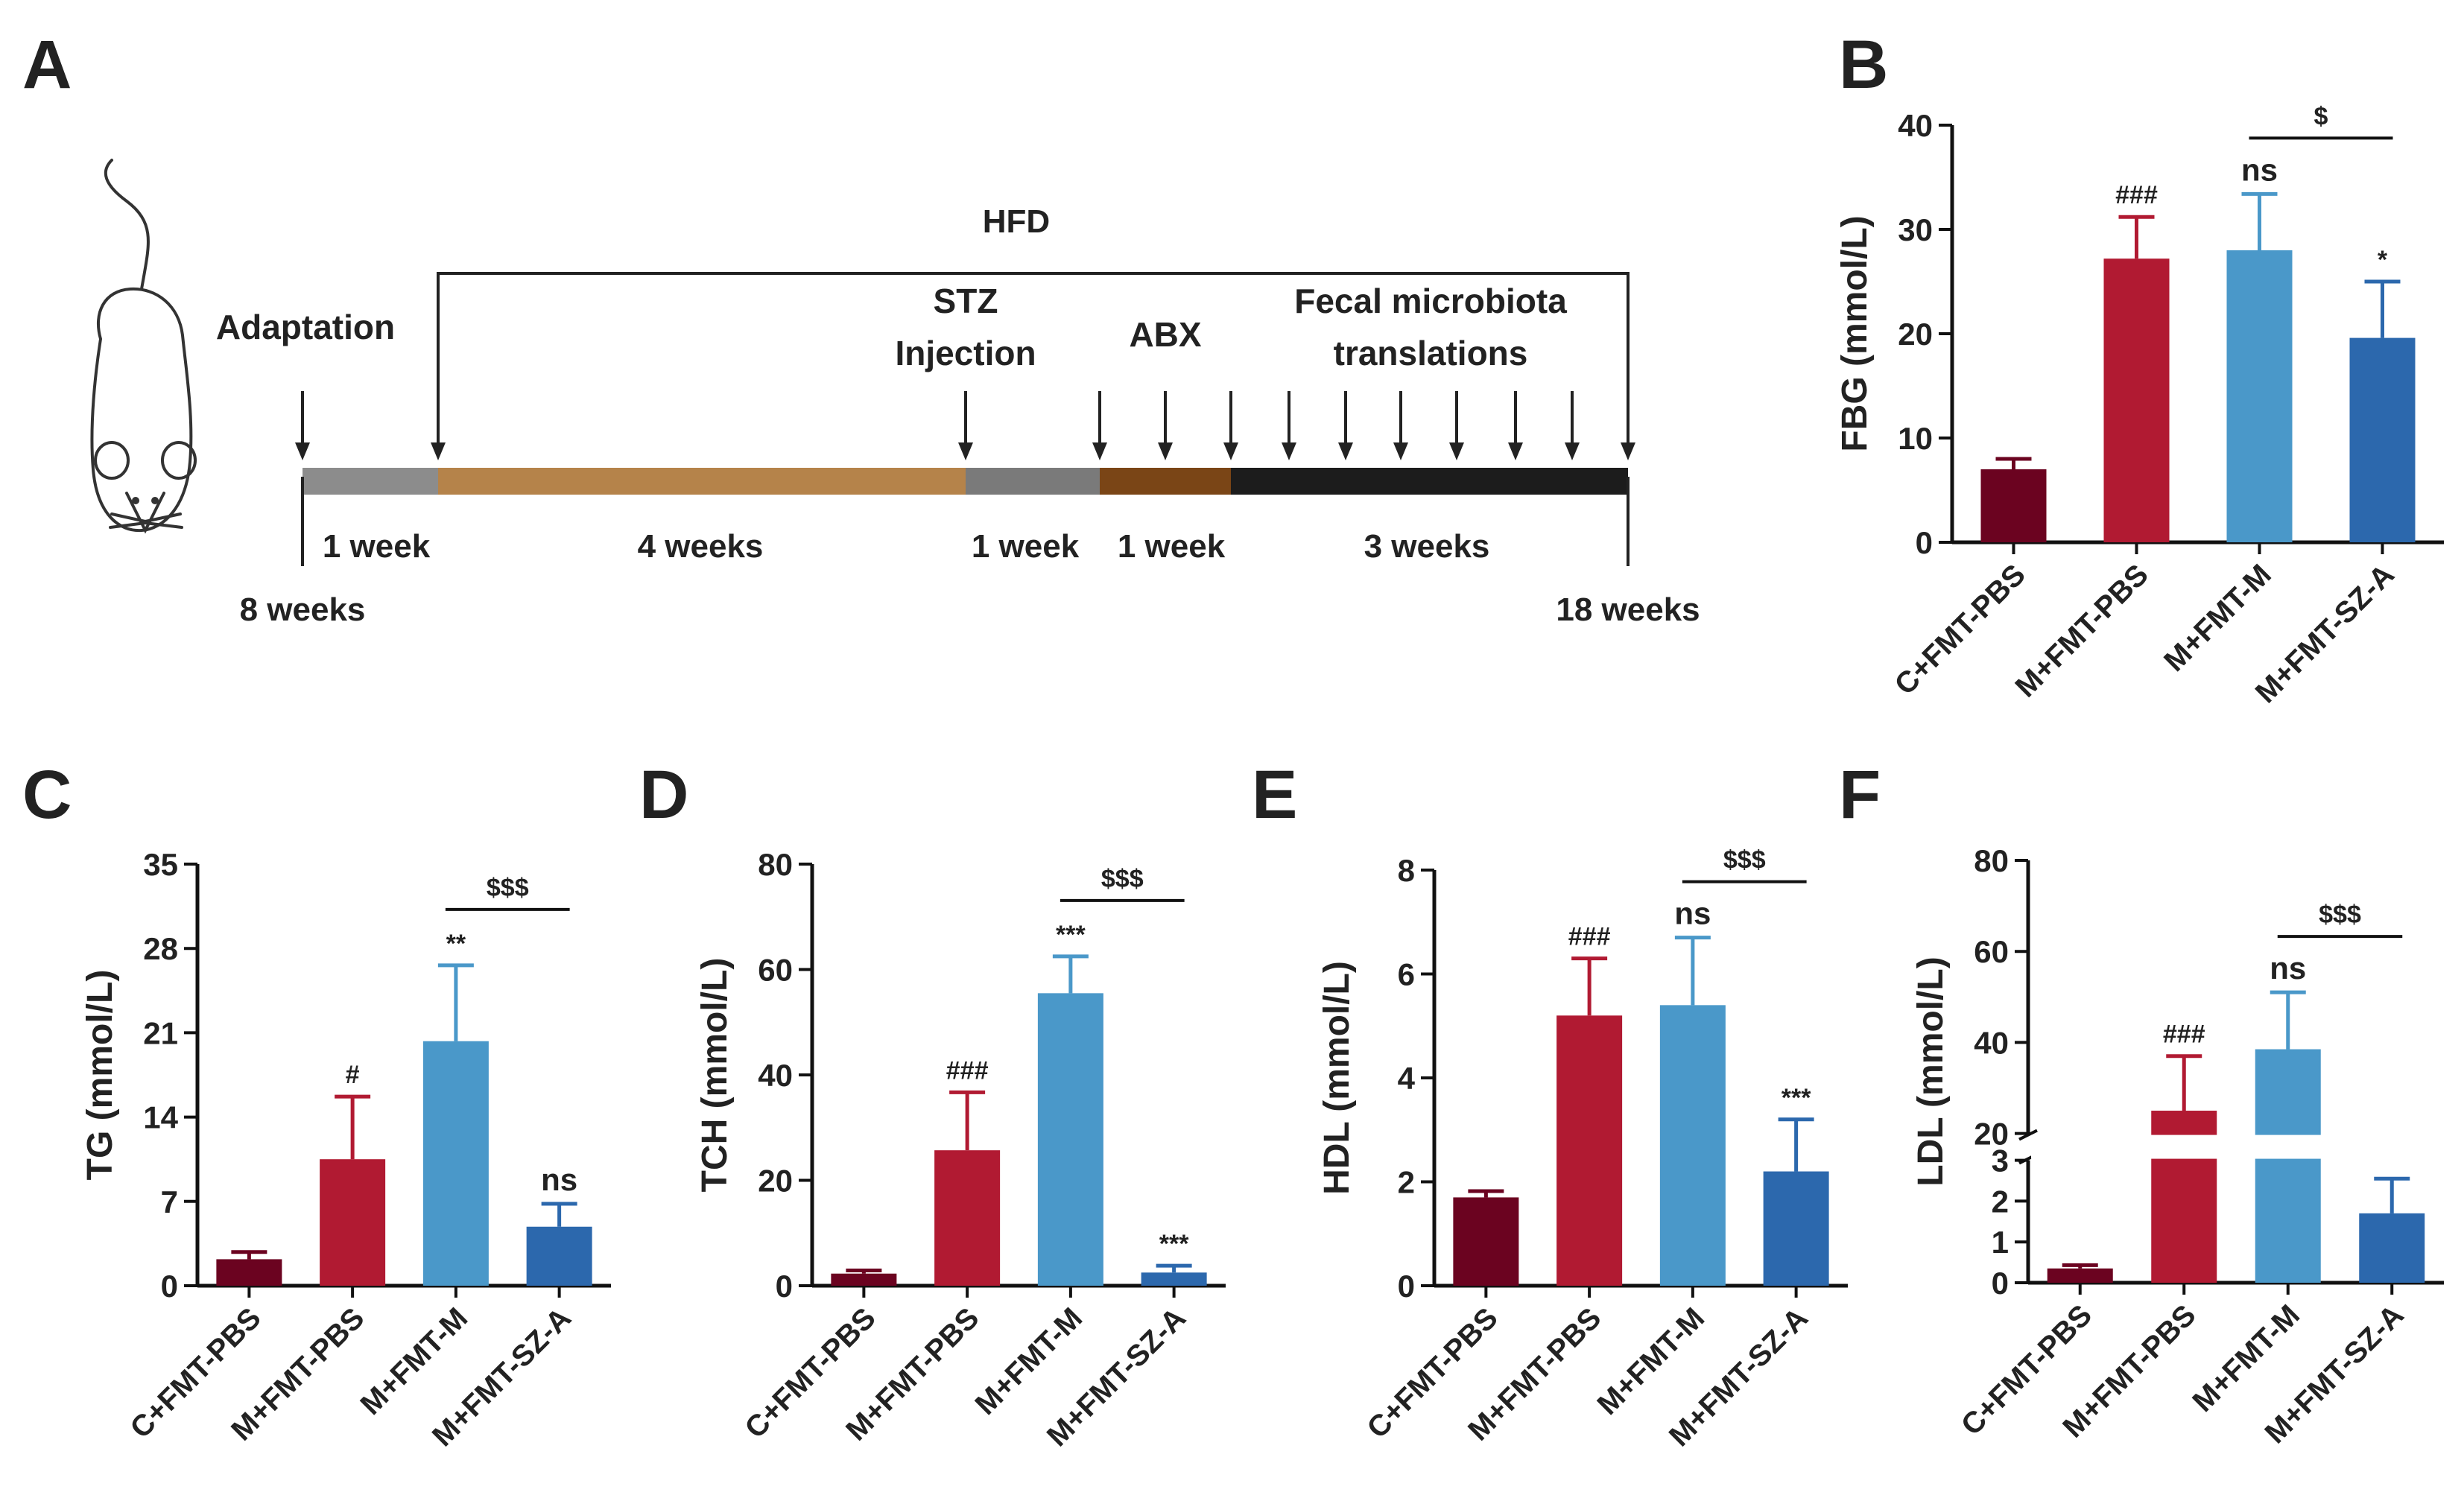 This screenshot has height=1501, width=2464. I want to click on y-tick-label: 3, so click(2000, 1160).